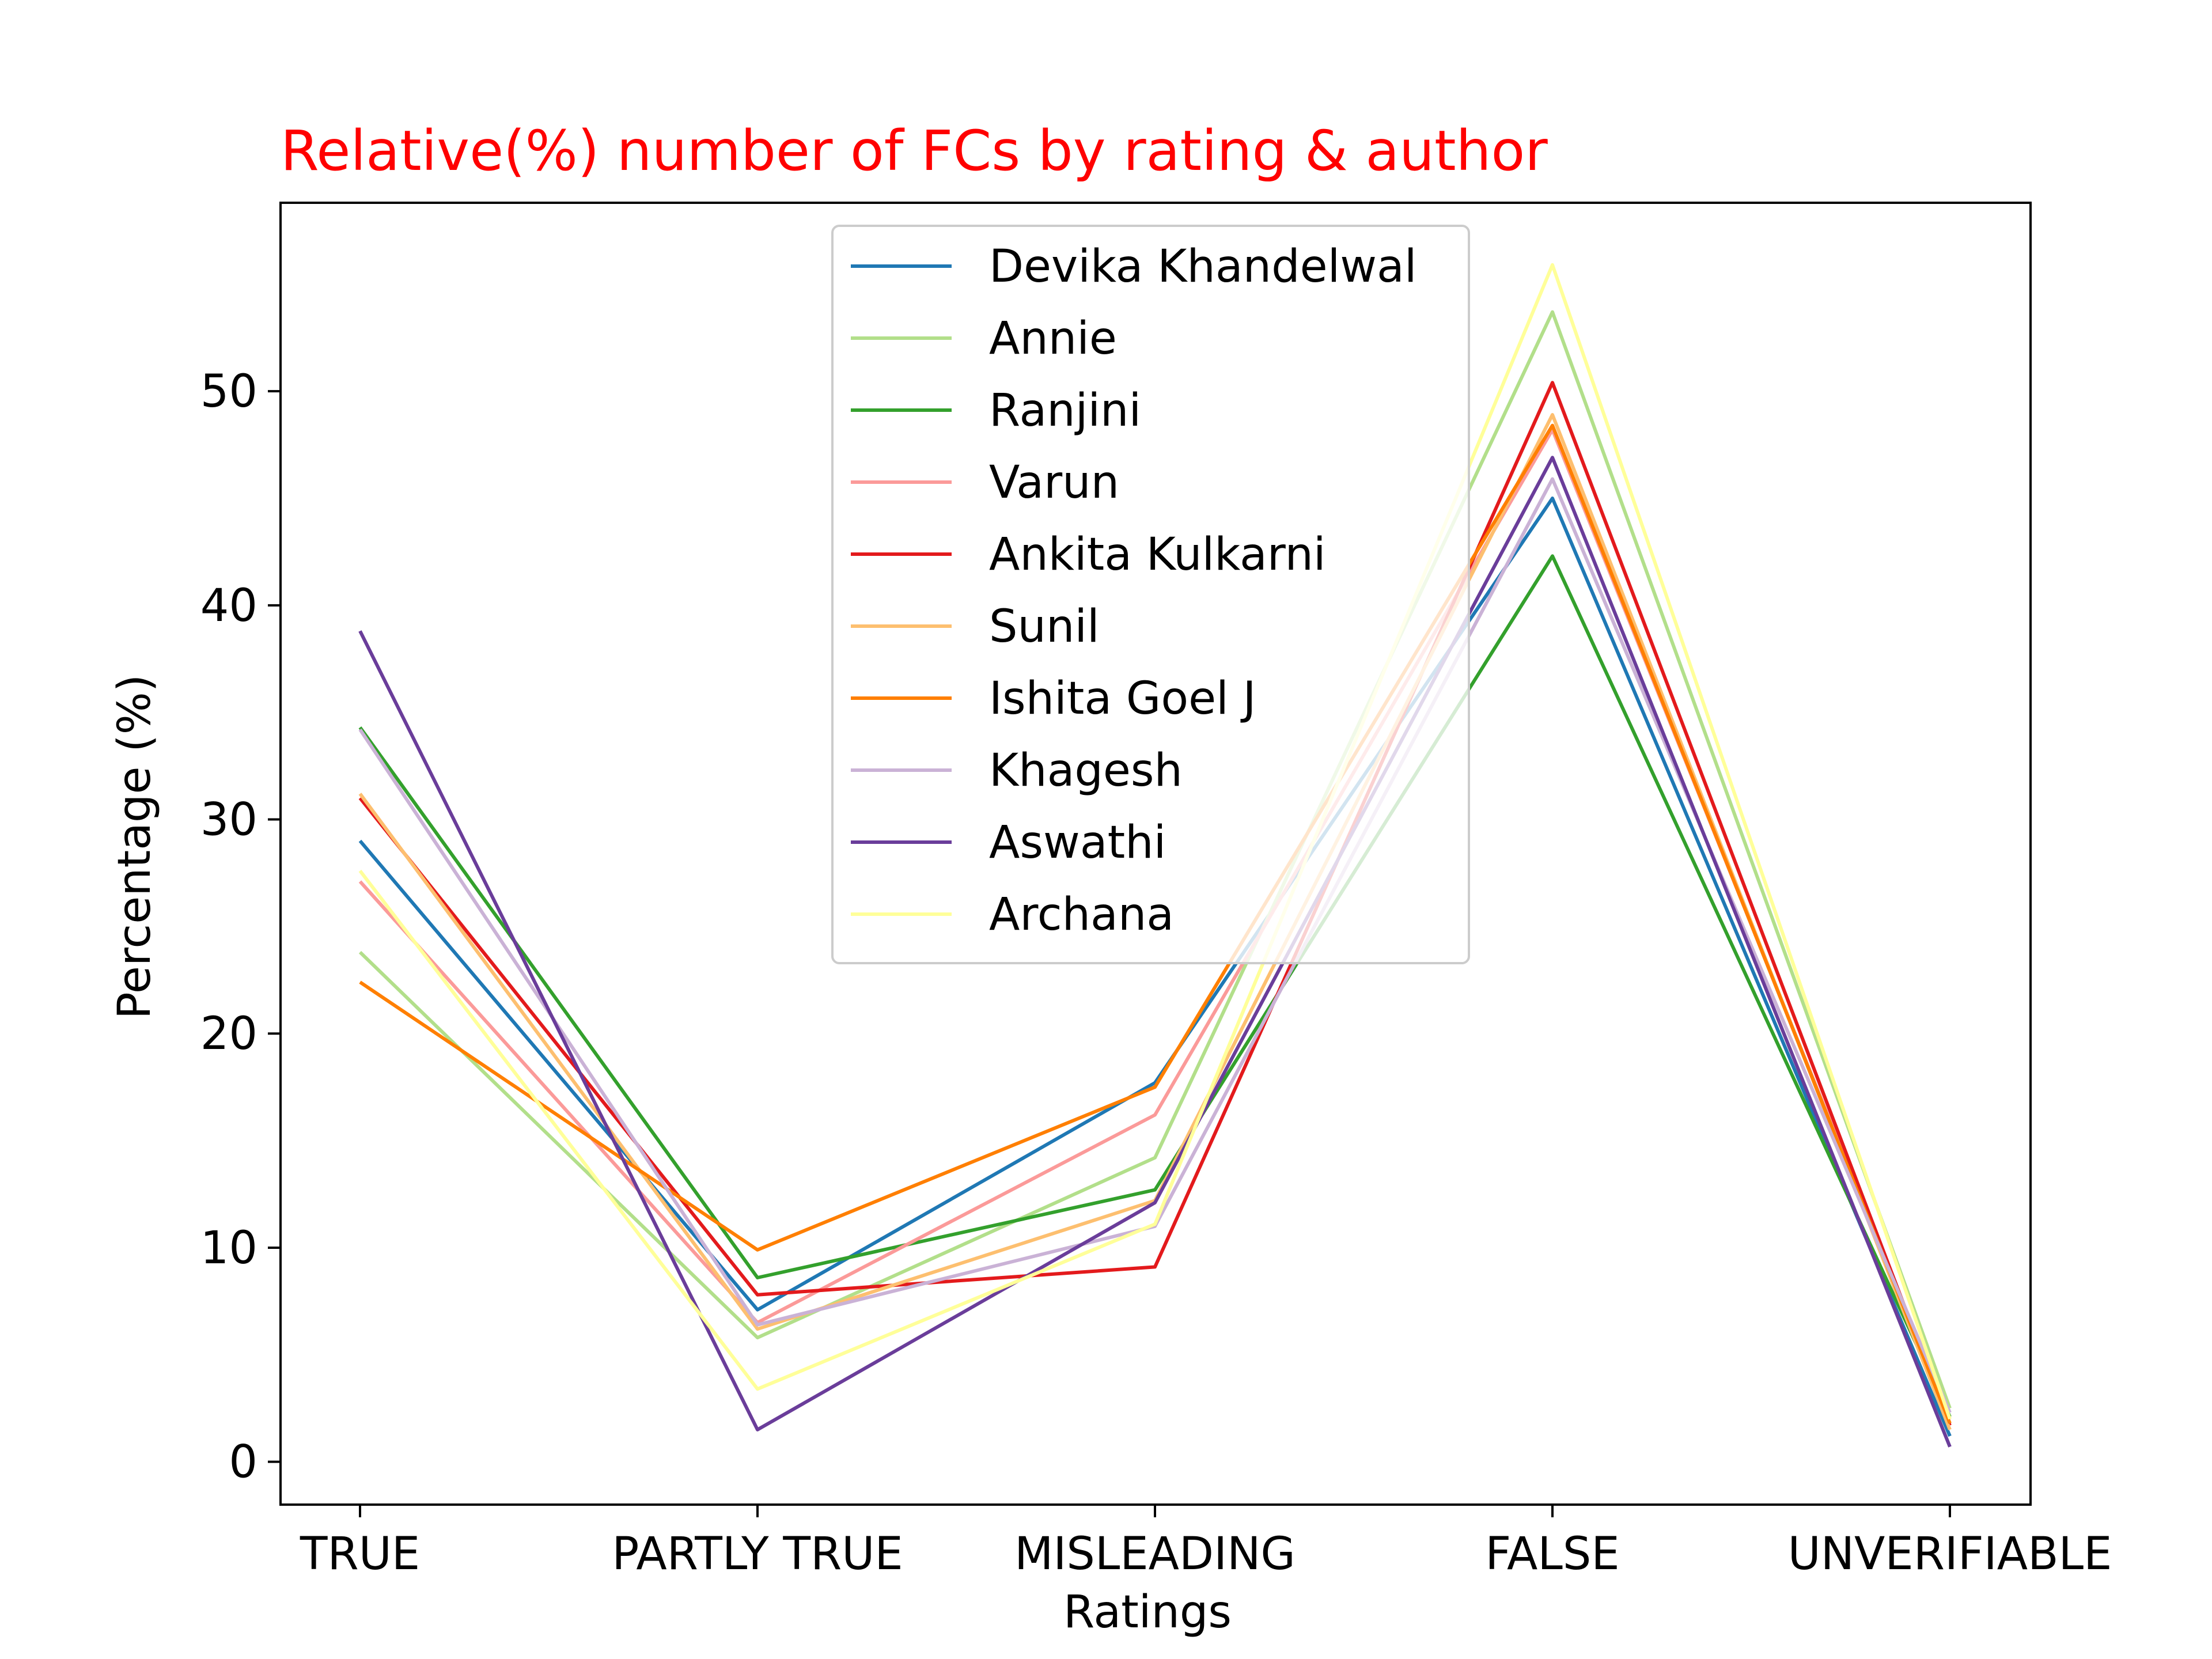 This screenshot has width=2212, height=1659. What do you see at coordinates (1081, 915) in the screenshot?
I see `legend-label: Archana` at bounding box center [1081, 915].